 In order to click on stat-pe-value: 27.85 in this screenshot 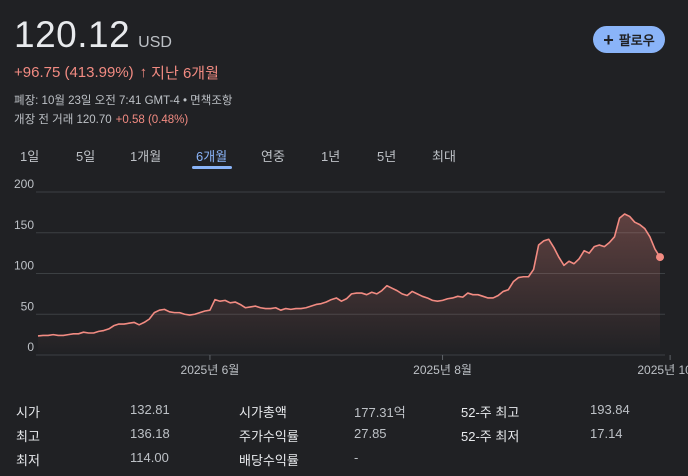, I will do `click(370, 433)`.